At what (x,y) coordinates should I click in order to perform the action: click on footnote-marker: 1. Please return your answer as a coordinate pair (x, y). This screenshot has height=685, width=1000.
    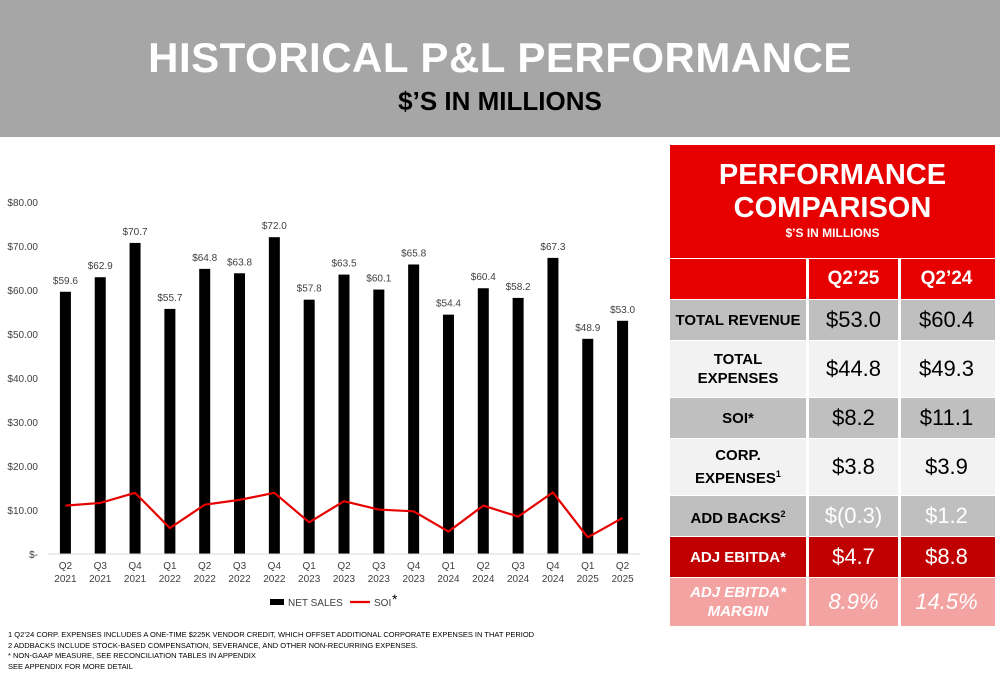
    Looking at the image, I should click on (778, 474).